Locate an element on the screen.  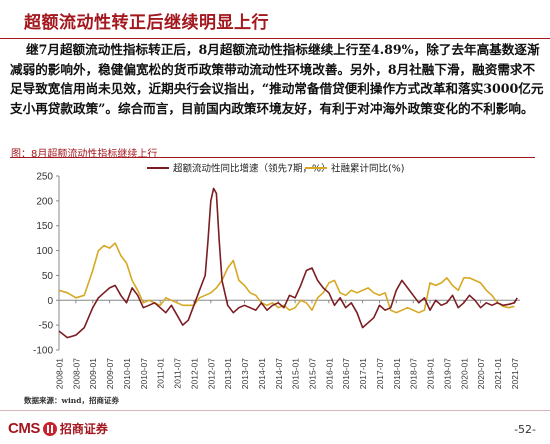
y-tick-label: 250 is located at coordinates (44, 177).